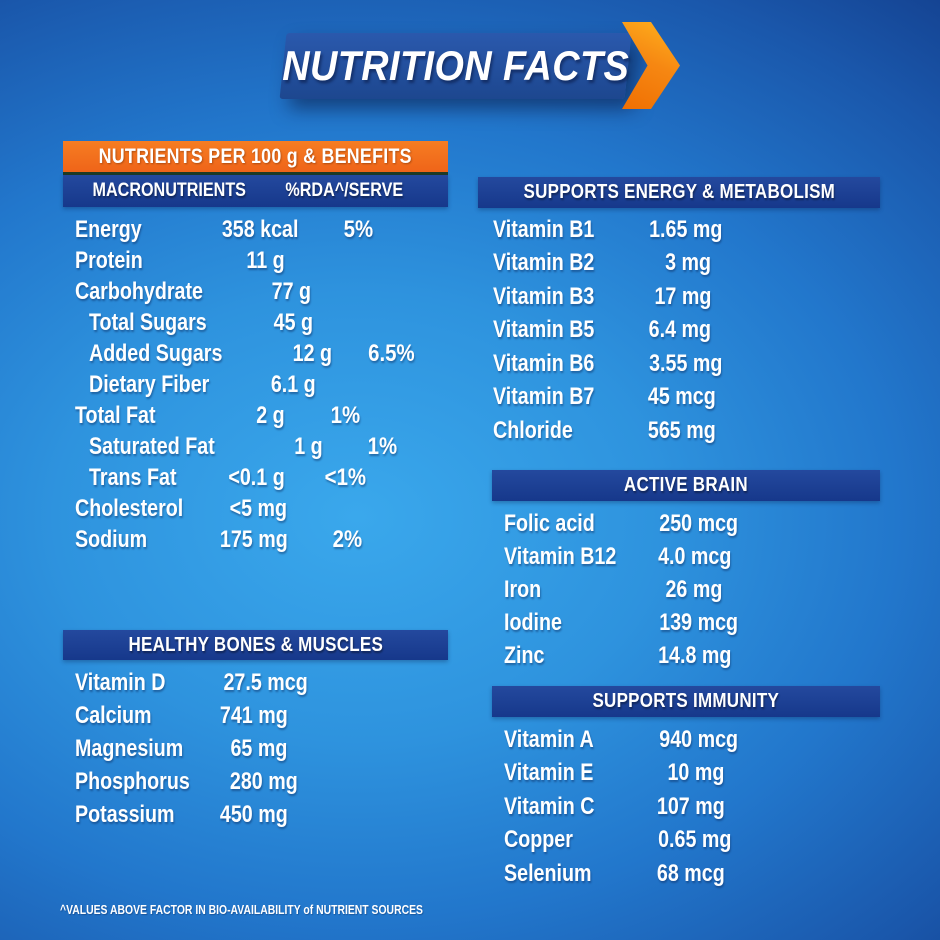 The height and width of the screenshot is (940, 940). I want to click on energy-metabolism-header: SUPPORTS ENERGY & METABOLISM, so click(679, 192).